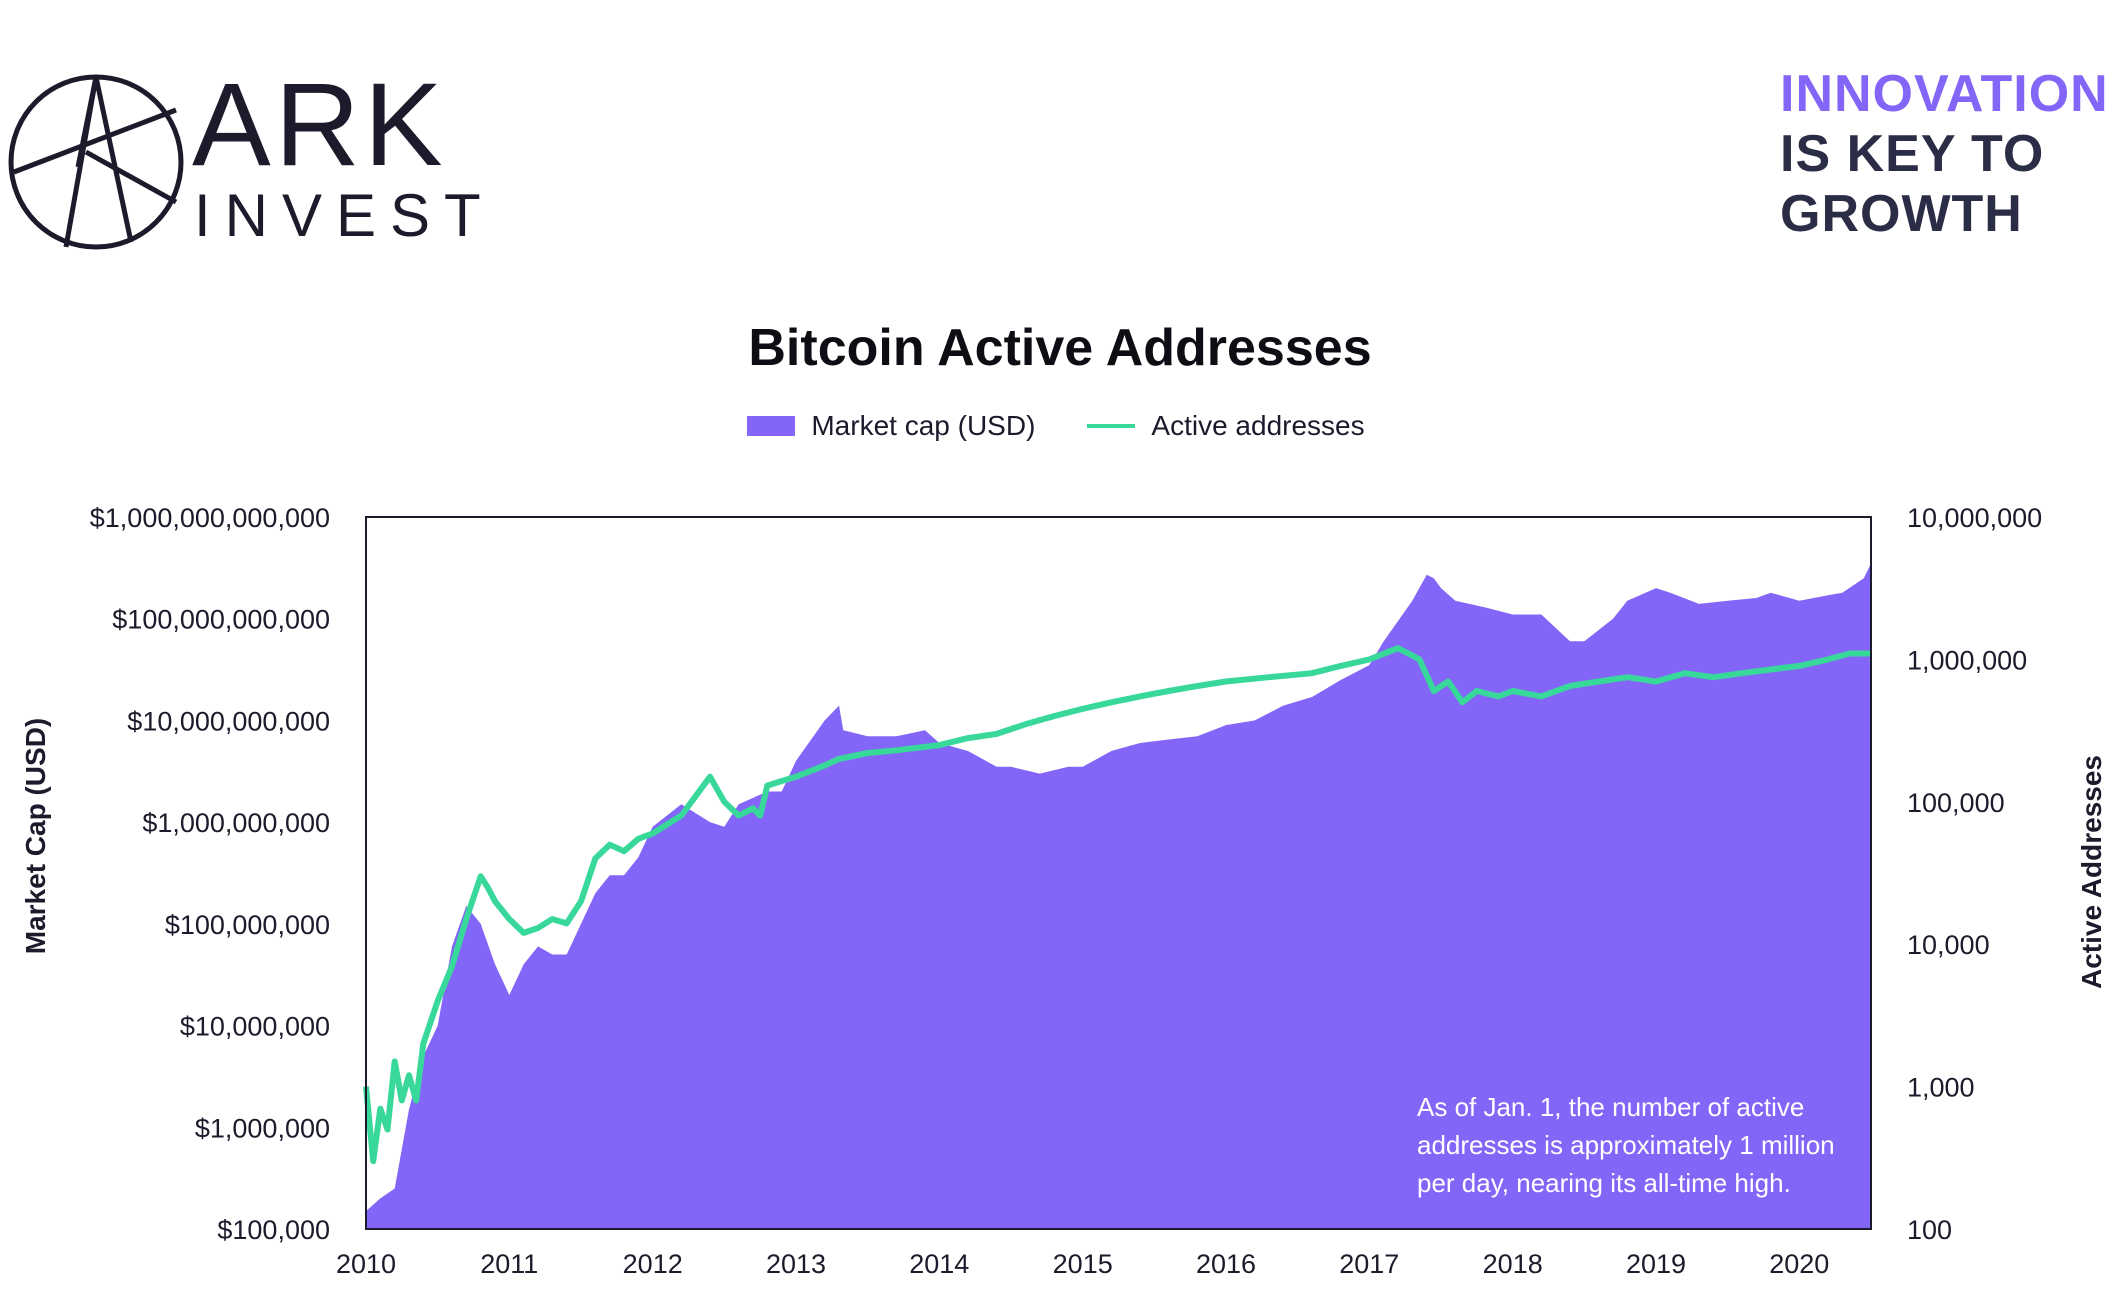  What do you see at coordinates (236, 823) in the screenshot?
I see `y-tick-label-left: $1,000,000,000` at bounding box center [236, 823].